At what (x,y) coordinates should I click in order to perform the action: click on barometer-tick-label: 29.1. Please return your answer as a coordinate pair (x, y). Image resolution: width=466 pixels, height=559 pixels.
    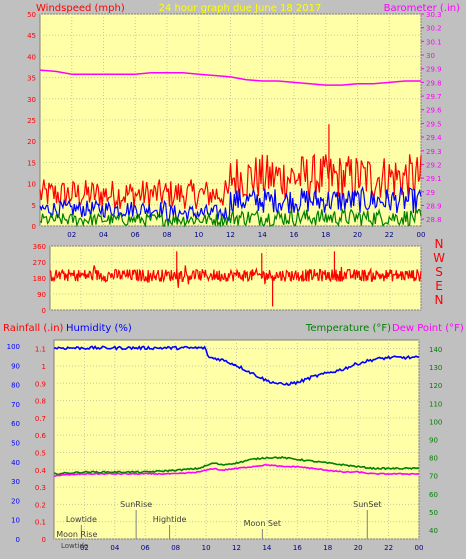
    Looking at the image, I should click on (434, 179).